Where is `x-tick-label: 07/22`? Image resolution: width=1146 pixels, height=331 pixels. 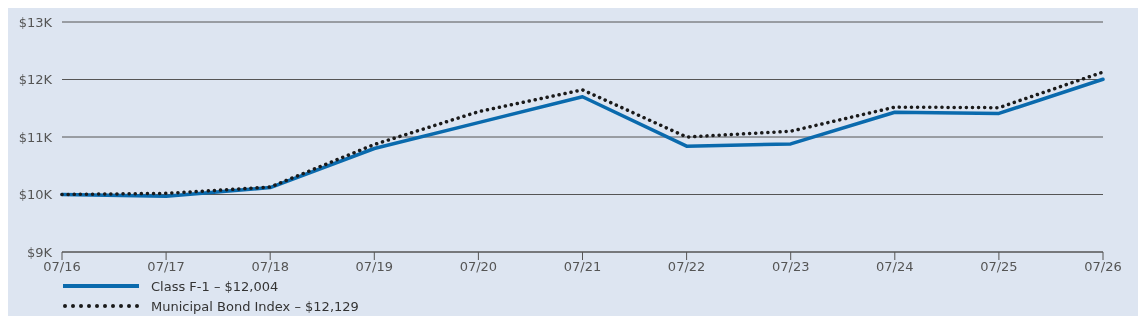
x-tick-label: 07/22 is located at coordinates (686, 267).